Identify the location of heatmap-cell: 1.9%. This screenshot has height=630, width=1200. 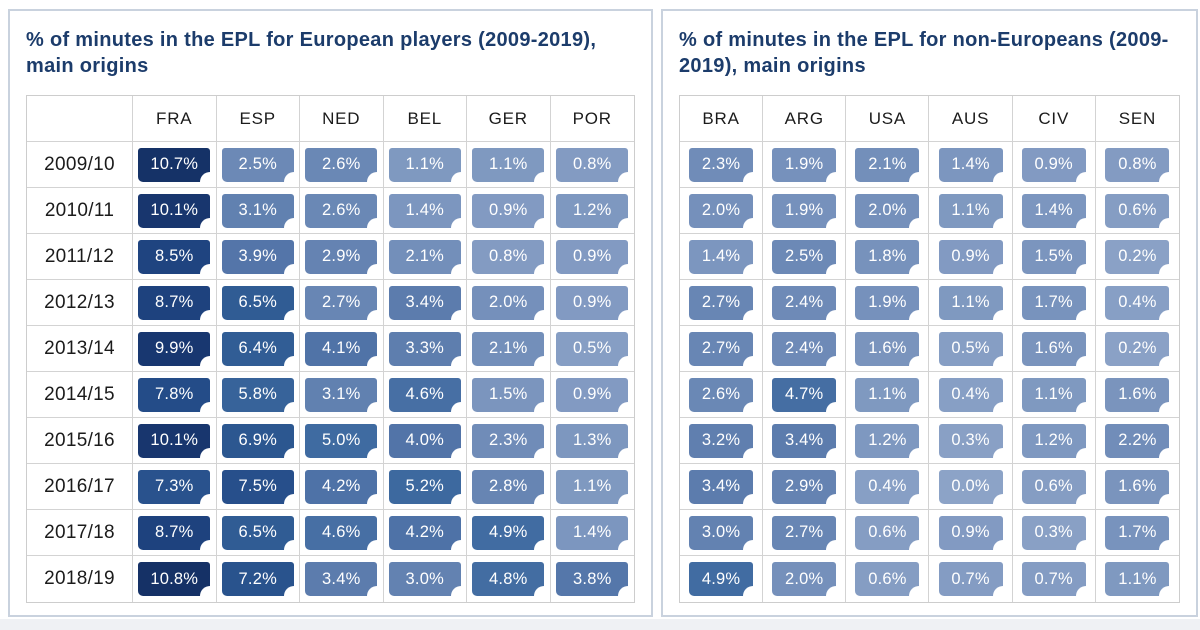
(888, 303).